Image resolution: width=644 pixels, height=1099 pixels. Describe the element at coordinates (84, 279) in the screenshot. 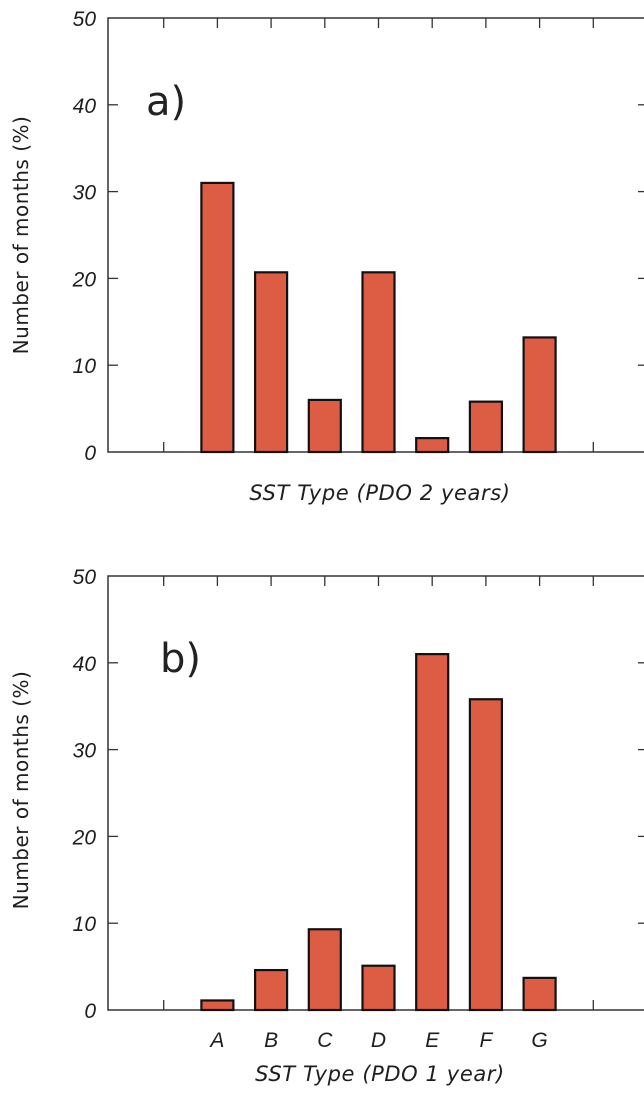

I see `panel-a-y-tick-label: 20` at that location.